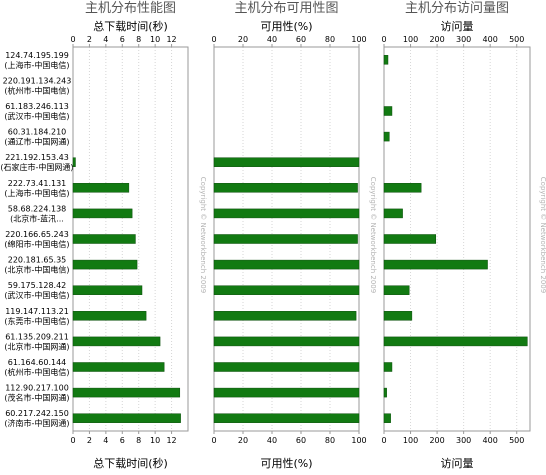 This screenshot has height=475, width=546. I want to click on tick-label-bottom: 40, so click(272, 440).